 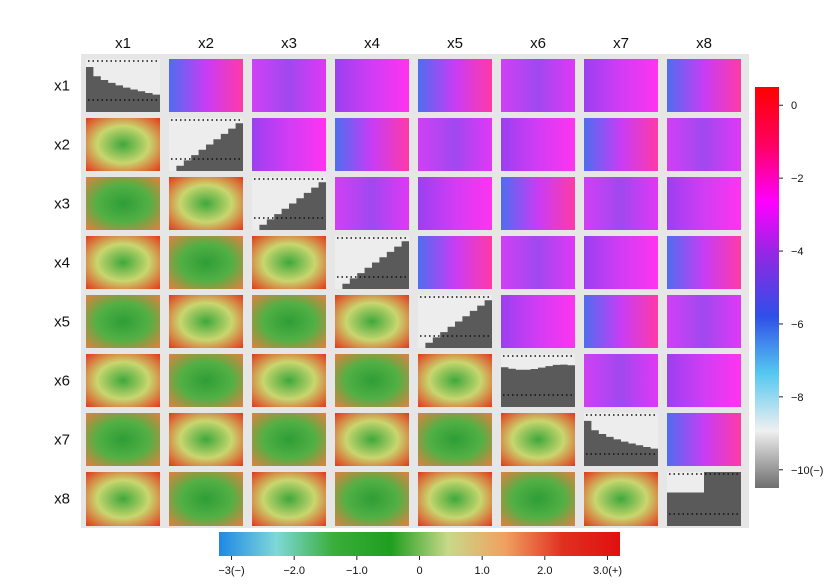 What do you see at coordinates (372, 203) in the screenshot?
I see `upper-panel-x3-x4` at bounding box center [372, 203].